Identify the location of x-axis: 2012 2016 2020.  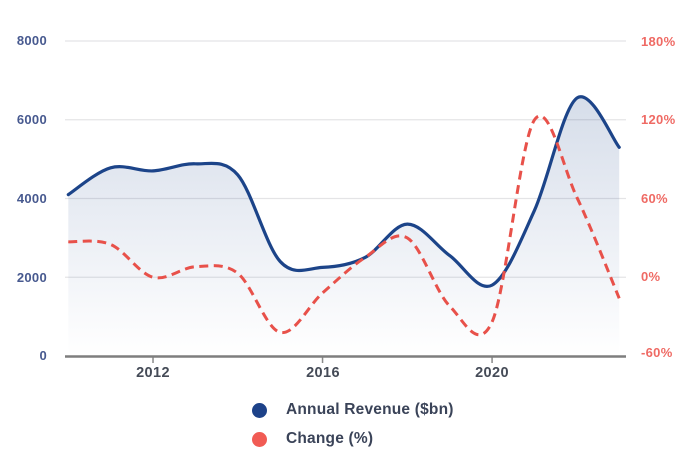
(348, 375).